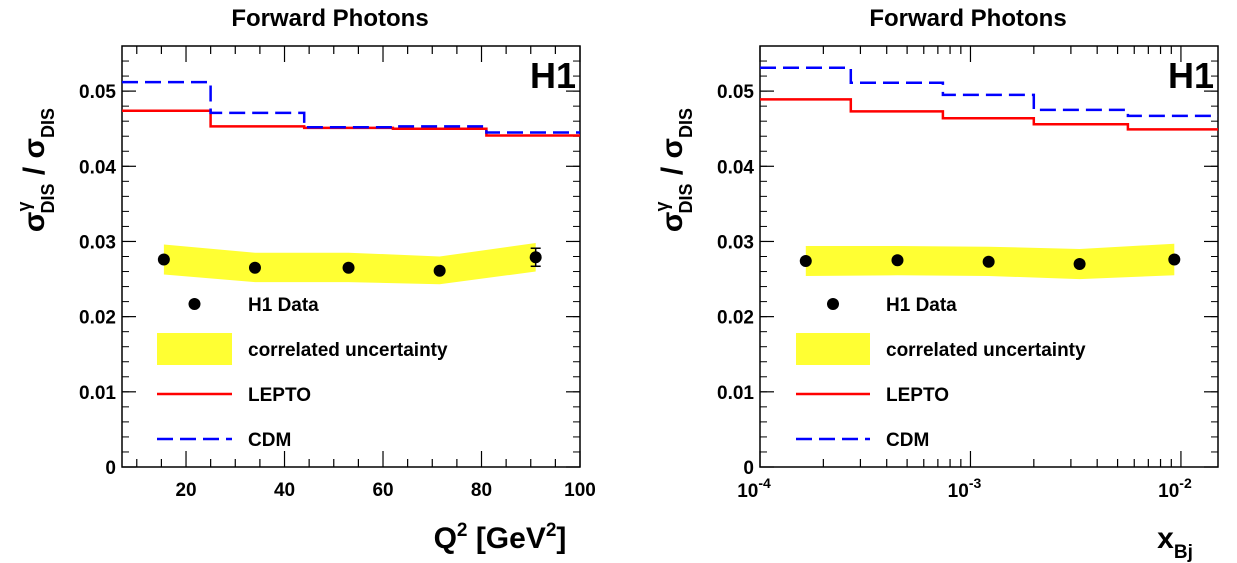 This screenshot has width=1237, height=563. I want to click on x-tick-label: 100, so click(580, 490).